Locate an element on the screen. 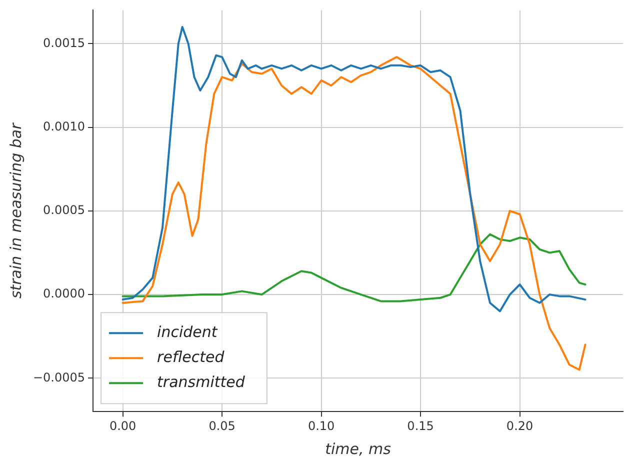 This screenshot has width=629, height=467. x-tick-label: 0.10 is located at coordinates (321, 425).